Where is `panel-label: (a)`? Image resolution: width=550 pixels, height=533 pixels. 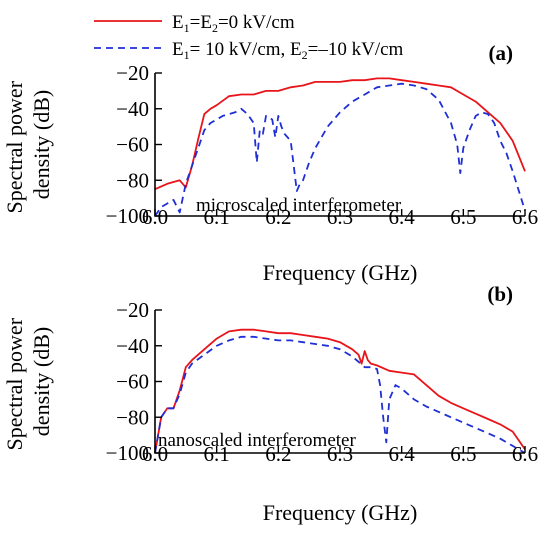 panel-label: (a) is located at coordinates (501, 53).